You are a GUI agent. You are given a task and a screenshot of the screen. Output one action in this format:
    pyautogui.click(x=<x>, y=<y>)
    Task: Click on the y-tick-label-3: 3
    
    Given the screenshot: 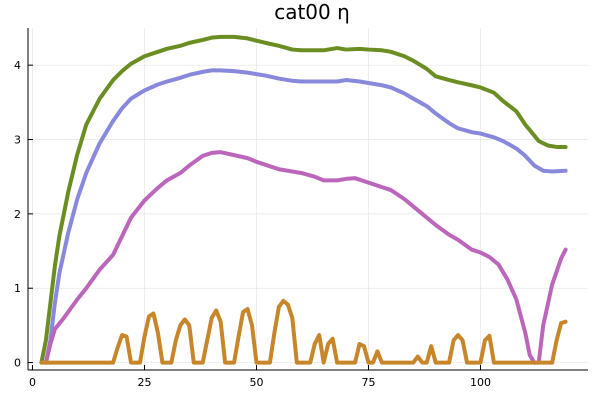 What is the action you would take?
    pyautogui.click(x=17, y=140)
    